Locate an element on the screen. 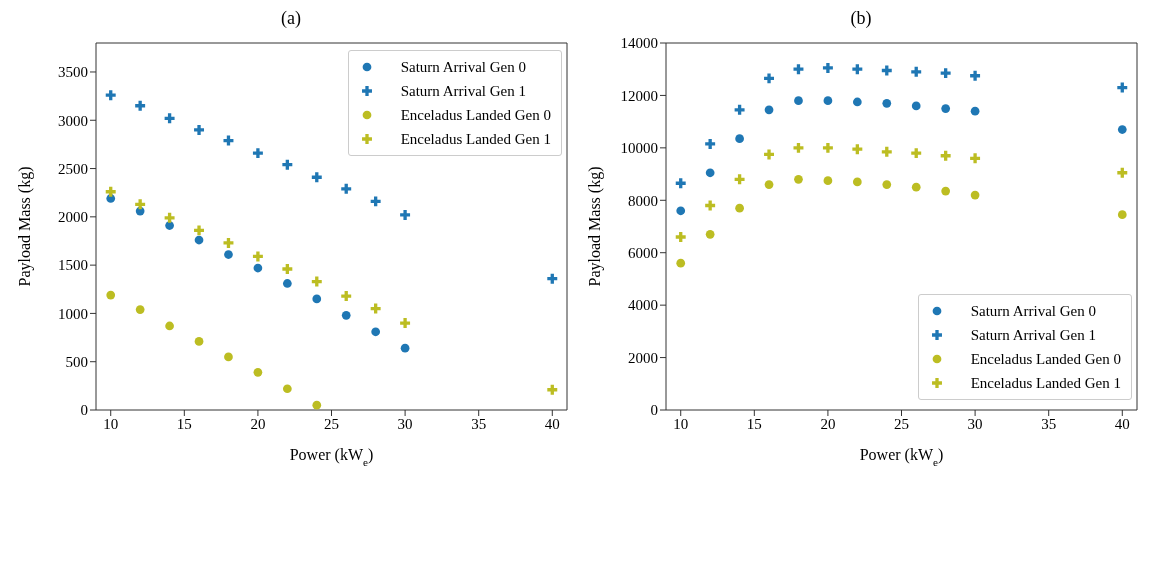 The width and height of the screenshot is (1155, 586). x-tick-label: 25 is located at coordinates (331, 423).